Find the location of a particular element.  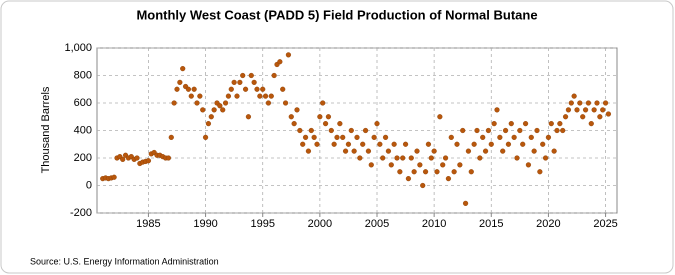

x-tick-label: 2005 is located at coordinates (377, 224).